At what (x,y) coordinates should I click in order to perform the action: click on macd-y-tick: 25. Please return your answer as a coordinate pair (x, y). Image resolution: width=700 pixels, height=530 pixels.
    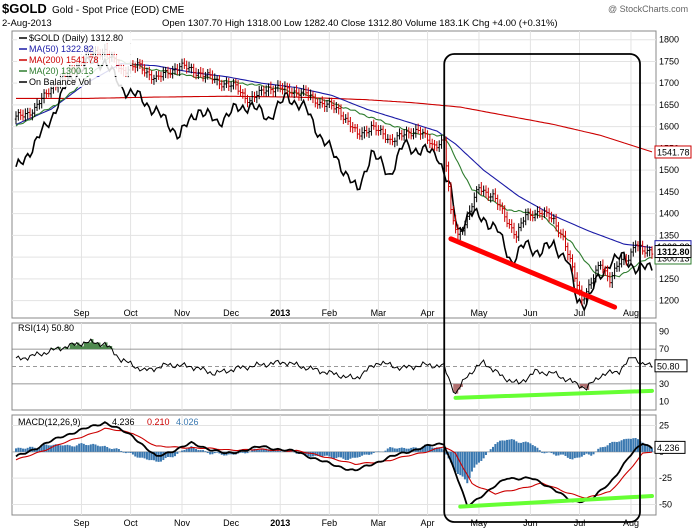
    Looking at the image, I should click on (664, 426).